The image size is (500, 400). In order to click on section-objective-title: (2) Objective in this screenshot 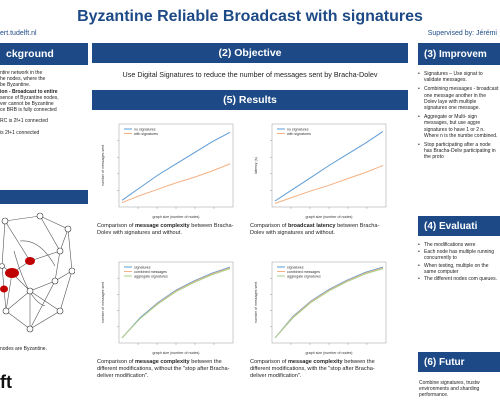, I will do `click(250, 53)`.